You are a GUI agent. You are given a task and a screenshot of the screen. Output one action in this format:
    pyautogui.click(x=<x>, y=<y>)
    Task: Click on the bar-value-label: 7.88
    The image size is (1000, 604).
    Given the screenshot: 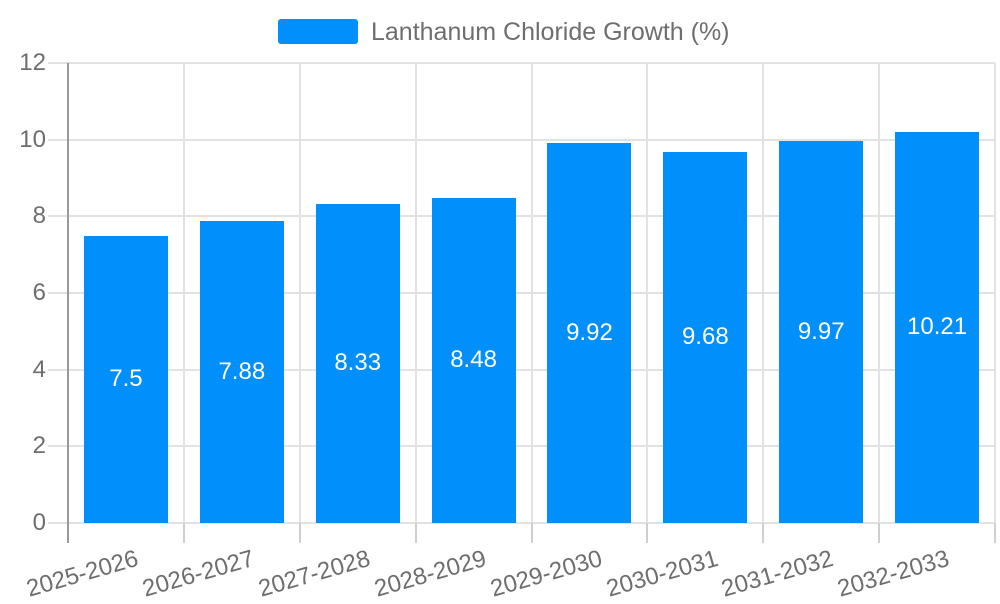 What is the action you would take?
    pyautogui.click(x=242, y=371)
    